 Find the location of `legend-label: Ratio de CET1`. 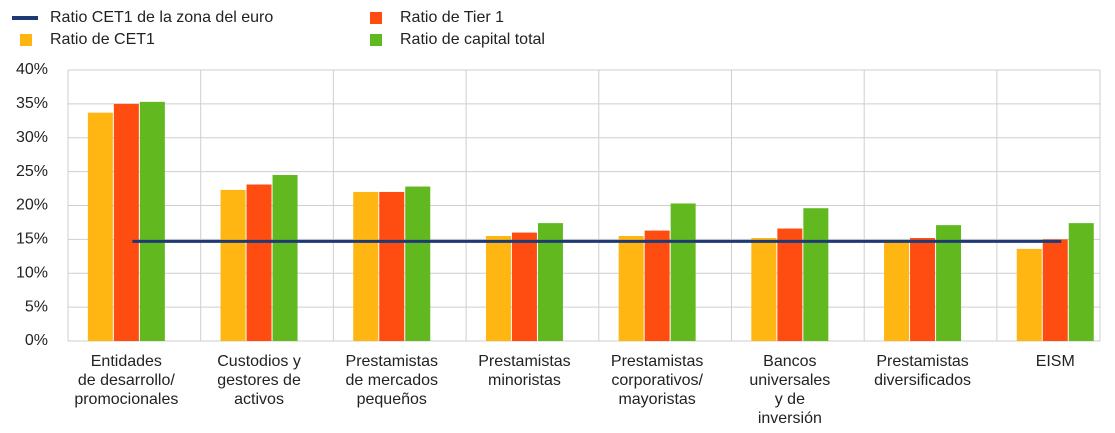

legend-label: Ratio de CET1 is located at coordinates (102, 39).